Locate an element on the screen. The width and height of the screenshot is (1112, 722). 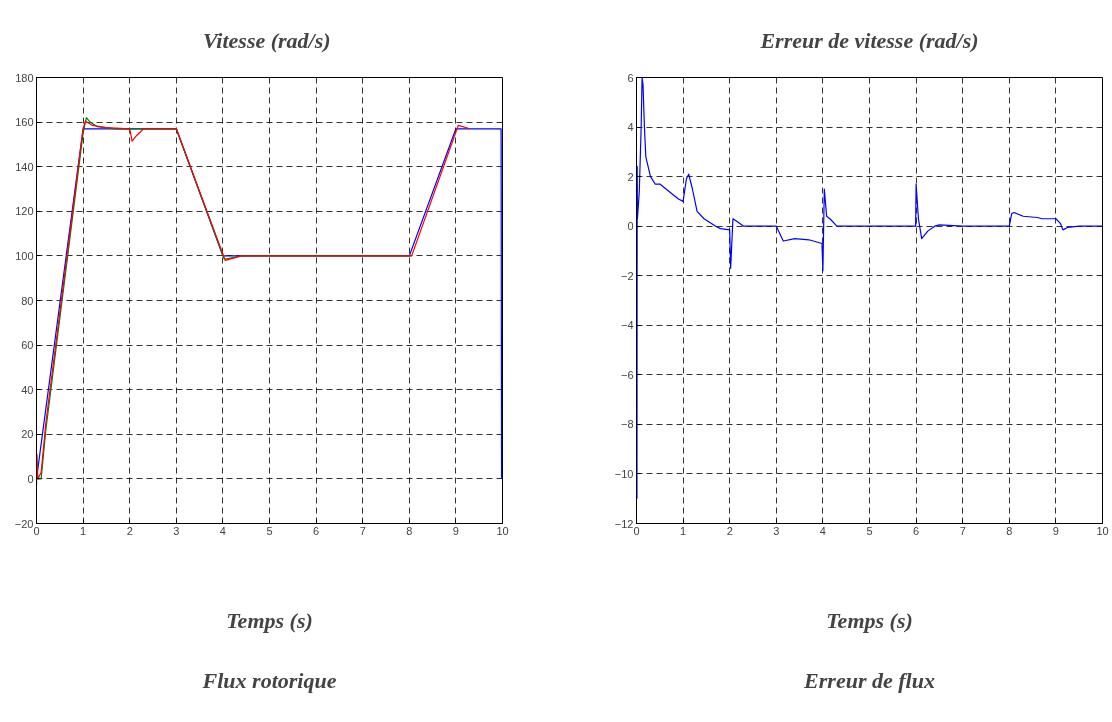
y-tick-label: 80 is located at coordinates (27, 300).